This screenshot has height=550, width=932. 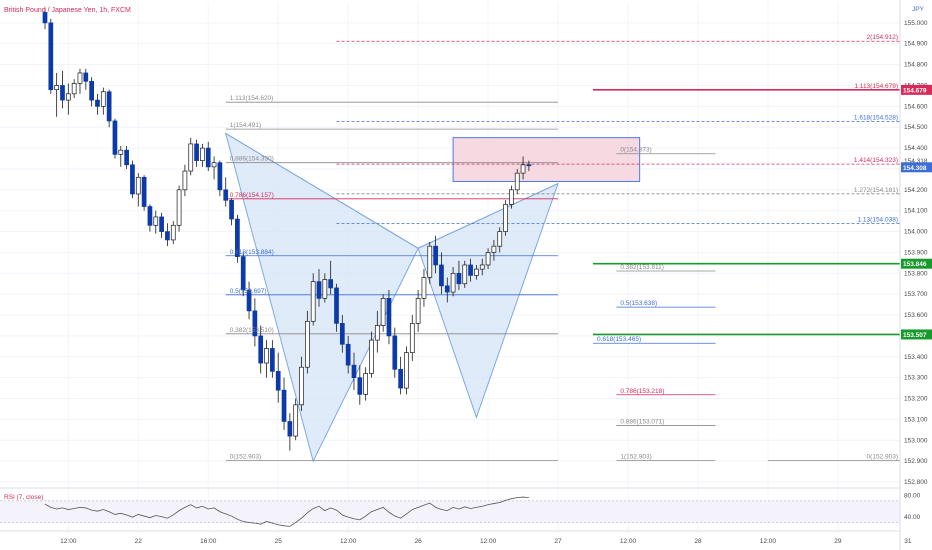 I want to click on price-badge, so click(x=916, y=89).